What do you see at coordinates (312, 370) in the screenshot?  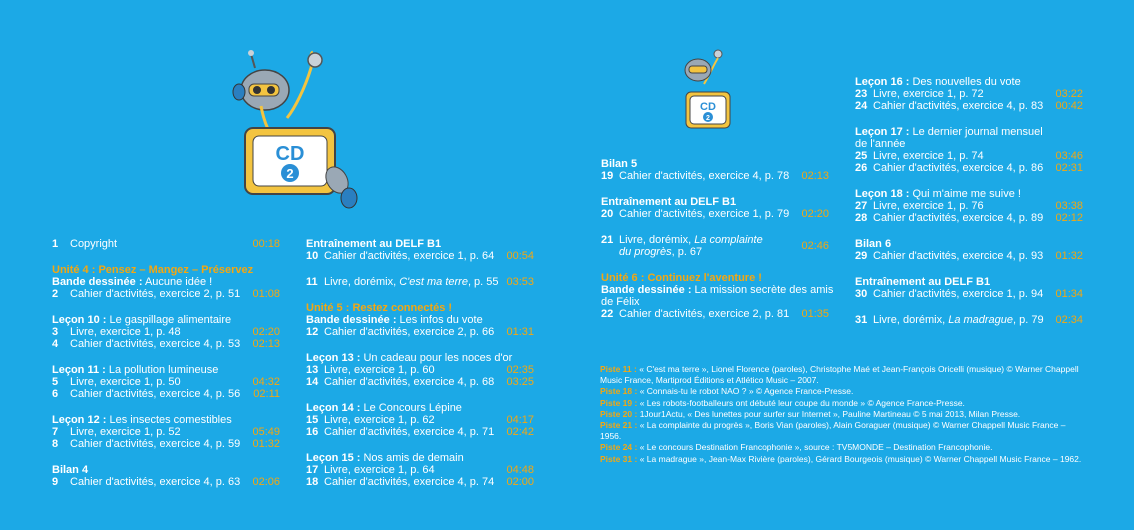 I see `track-number: 13` at bounding box center [312, 370].